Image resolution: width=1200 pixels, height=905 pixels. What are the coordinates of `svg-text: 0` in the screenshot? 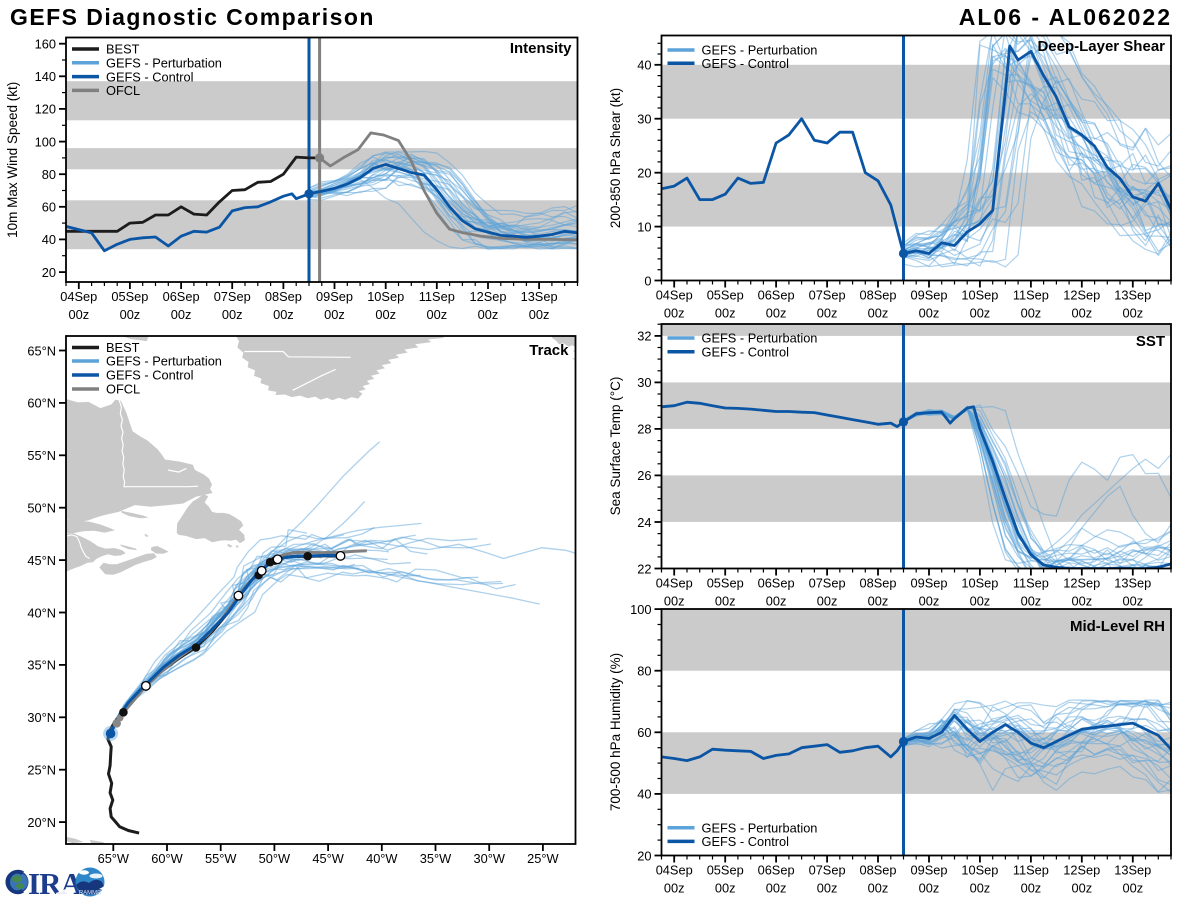 It's located at (647, 280).